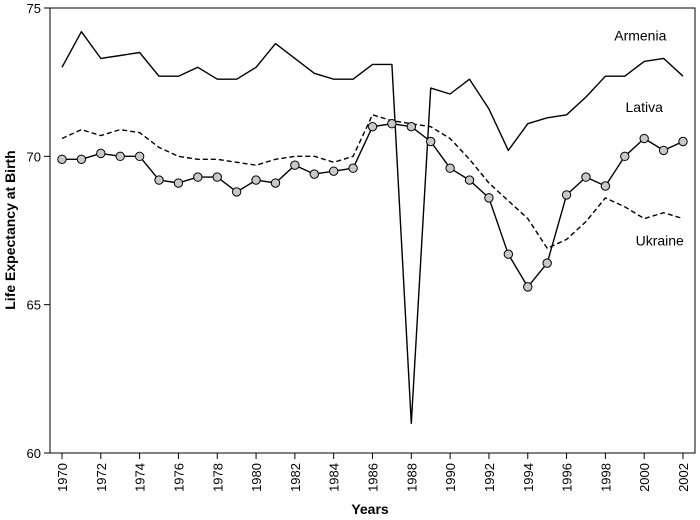  What do you see at coordinates (34, 305) in the screenshot?
I see `y-tick-label: 65` at bounding box center [34, 305].